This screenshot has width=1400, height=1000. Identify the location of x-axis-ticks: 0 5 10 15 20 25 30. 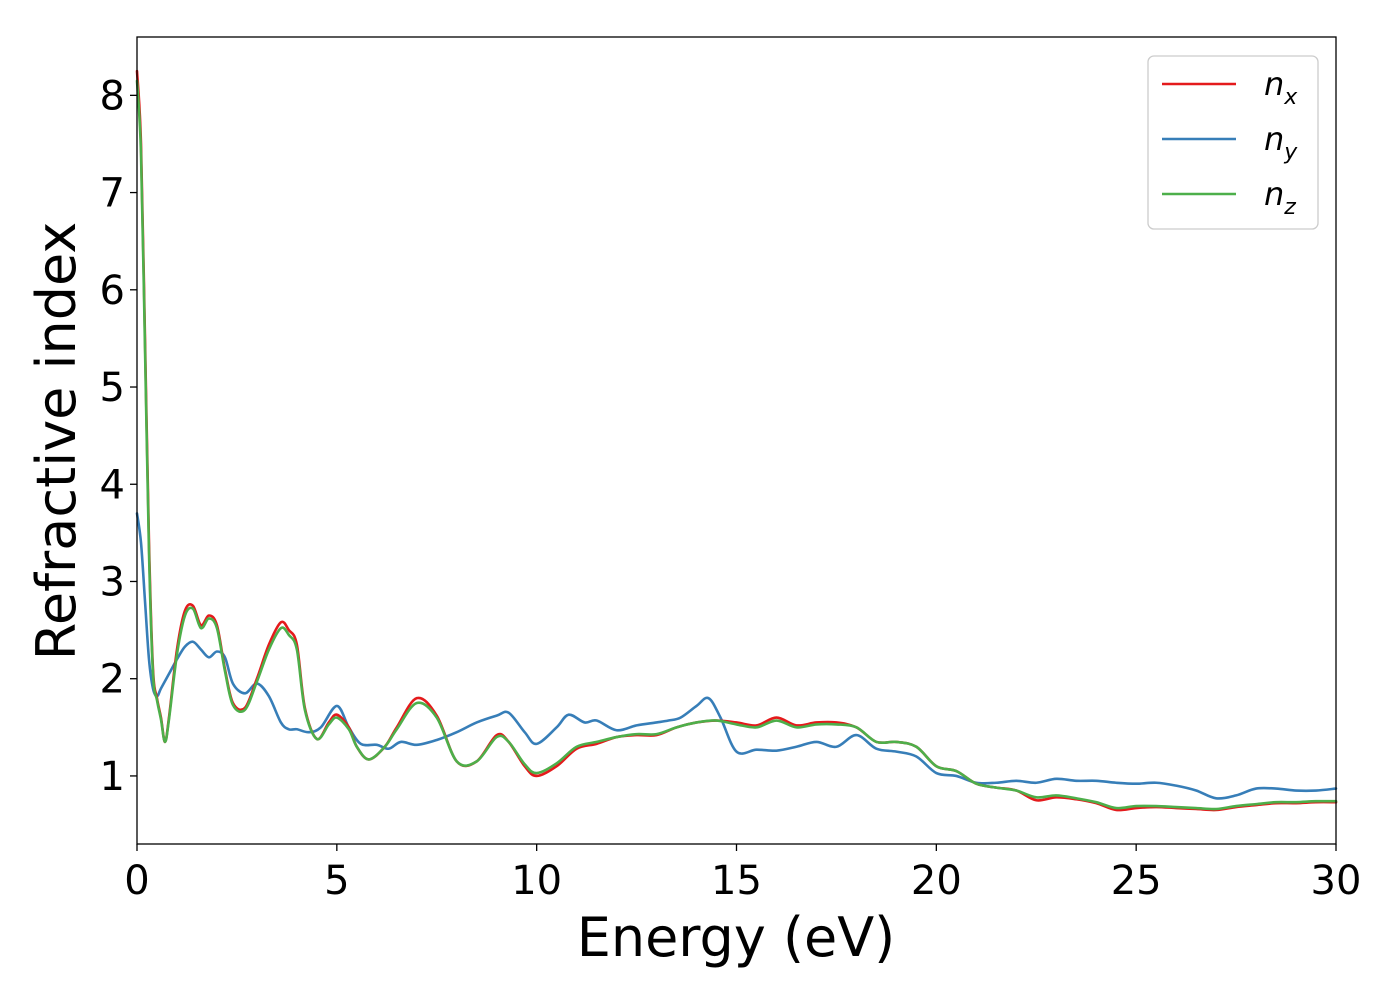
(742, 874).